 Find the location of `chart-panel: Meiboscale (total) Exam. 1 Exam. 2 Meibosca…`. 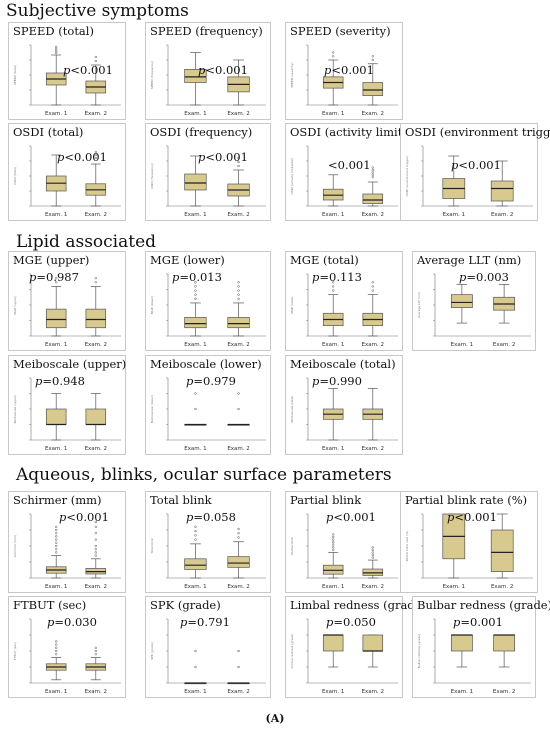

chart-panel: Meiboscale (total) Exam. 1 Exam. 2 Meibosca… is located at coordinates (344, 405).